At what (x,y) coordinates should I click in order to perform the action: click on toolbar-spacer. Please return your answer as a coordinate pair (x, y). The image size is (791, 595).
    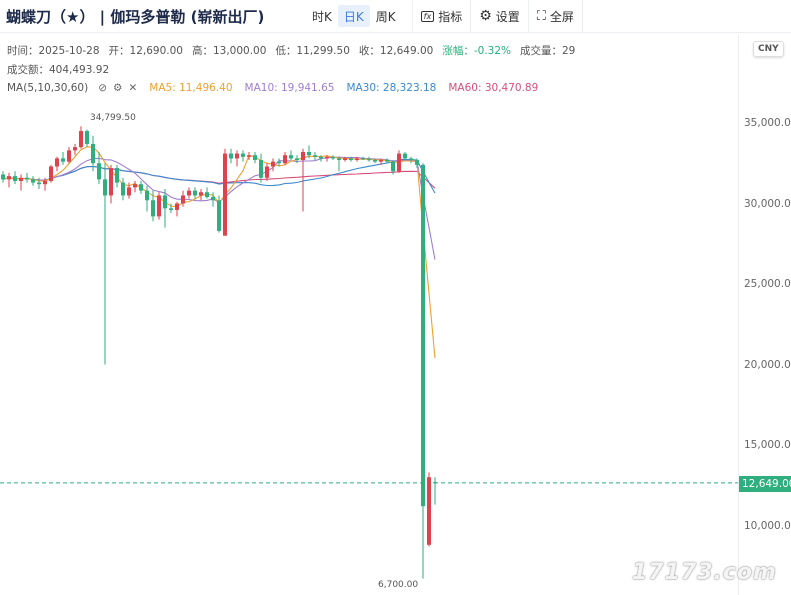
    Looking at the image, I should click on (686, 16).